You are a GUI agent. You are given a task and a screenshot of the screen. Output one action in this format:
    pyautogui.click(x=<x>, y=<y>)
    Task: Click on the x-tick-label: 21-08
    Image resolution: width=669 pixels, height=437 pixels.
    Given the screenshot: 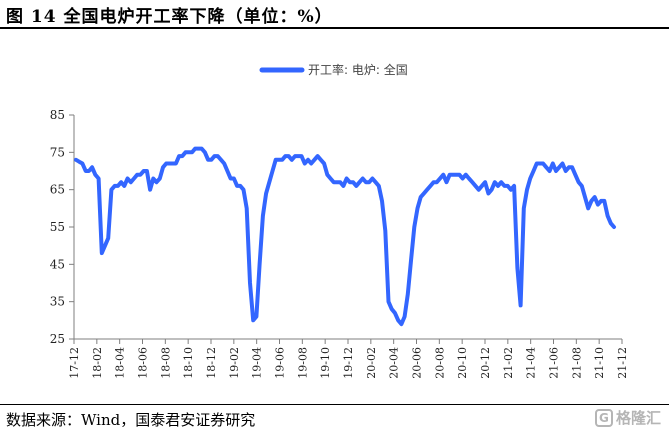 What is the action you would take?
    pyautogui.click(x=576, y=363)
    